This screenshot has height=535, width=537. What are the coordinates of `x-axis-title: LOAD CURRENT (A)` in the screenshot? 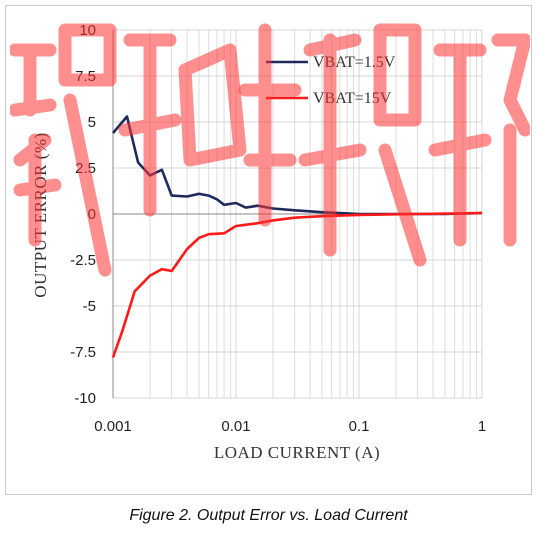 It's located at (297, 452).